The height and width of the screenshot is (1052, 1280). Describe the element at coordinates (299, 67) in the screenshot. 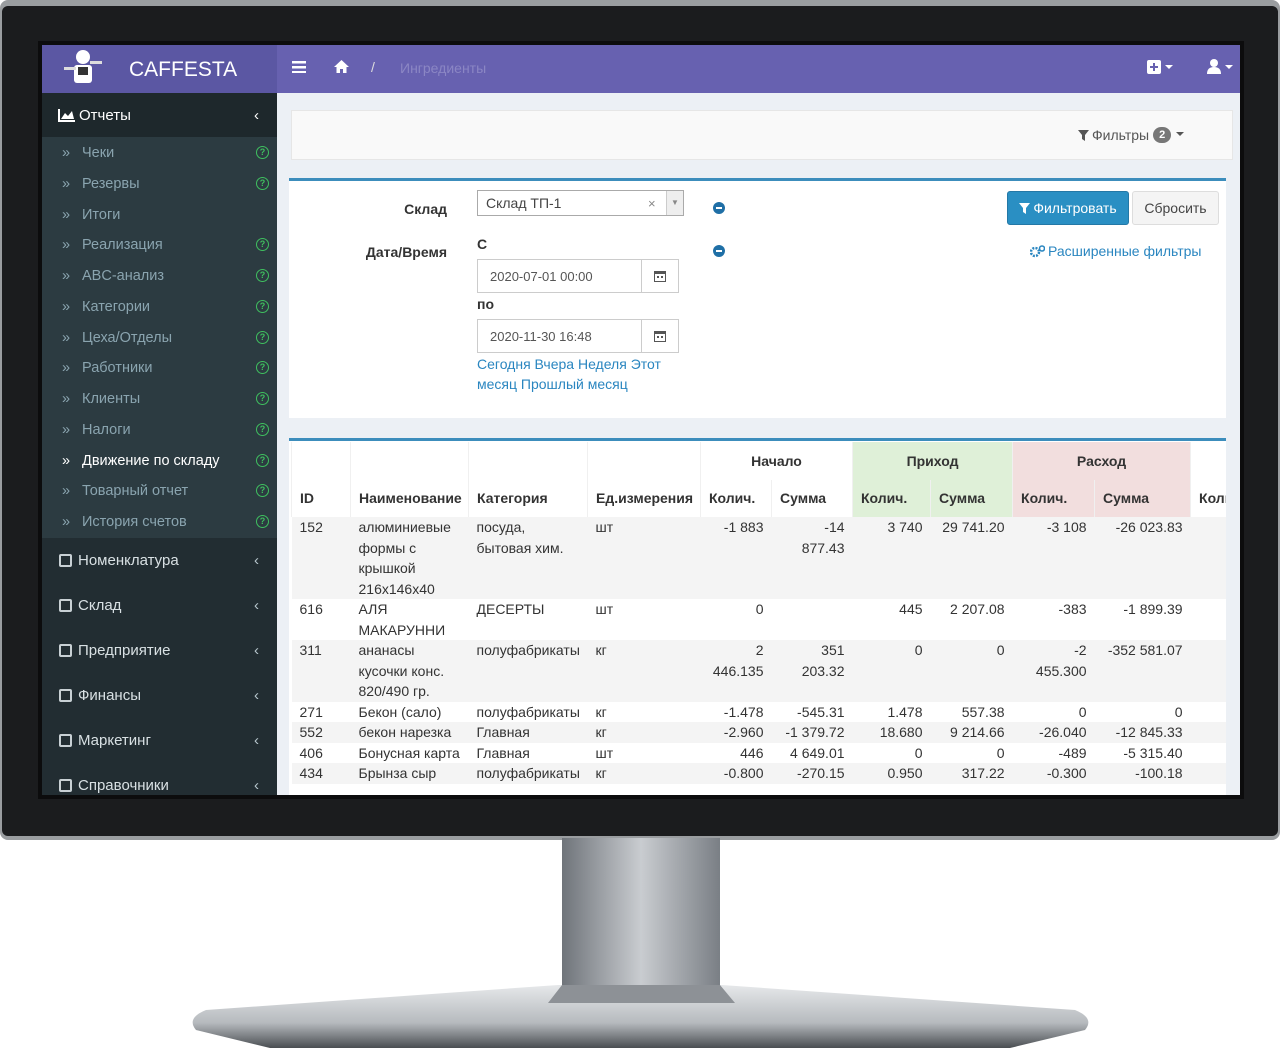

I see `menu-toggle` at that location.